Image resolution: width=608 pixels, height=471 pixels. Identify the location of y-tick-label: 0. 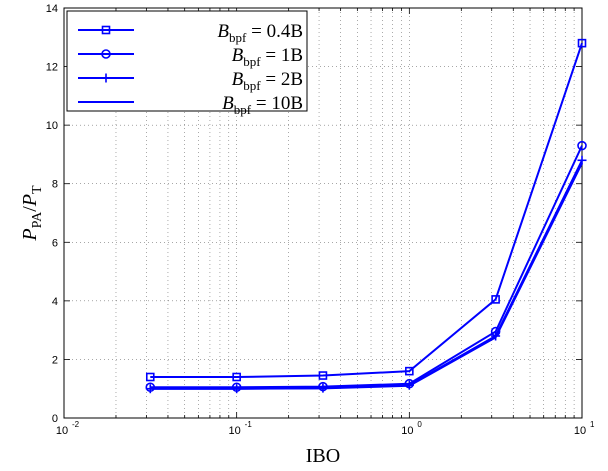
(55, 419).